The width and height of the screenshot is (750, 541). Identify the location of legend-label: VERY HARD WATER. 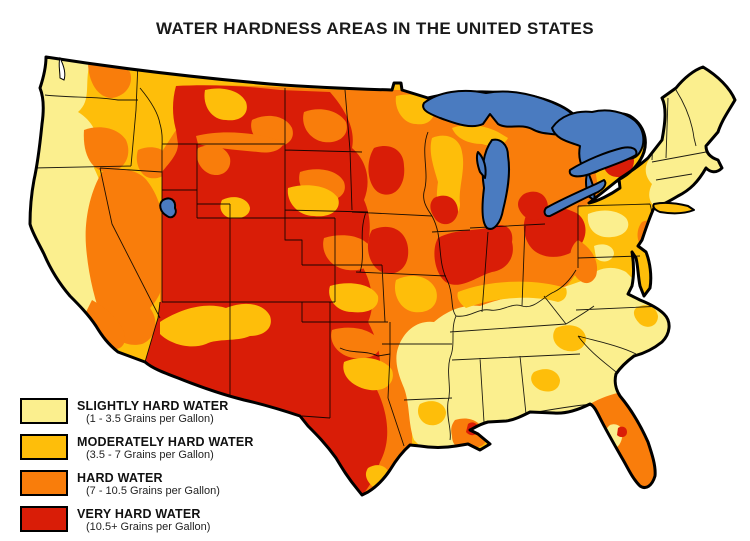
(139, 514).